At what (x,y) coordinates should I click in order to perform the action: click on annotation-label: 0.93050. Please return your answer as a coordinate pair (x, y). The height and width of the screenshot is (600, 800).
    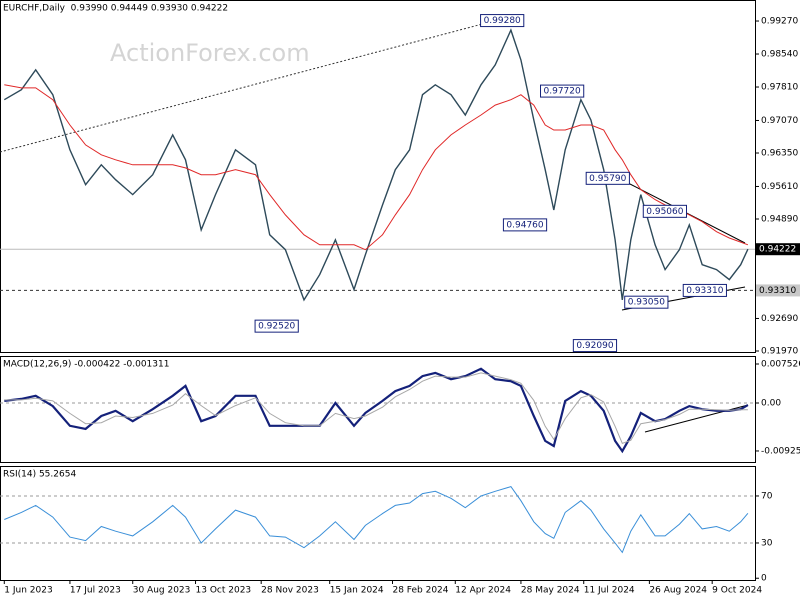
    Looking at the image, I should click on (646, 303).